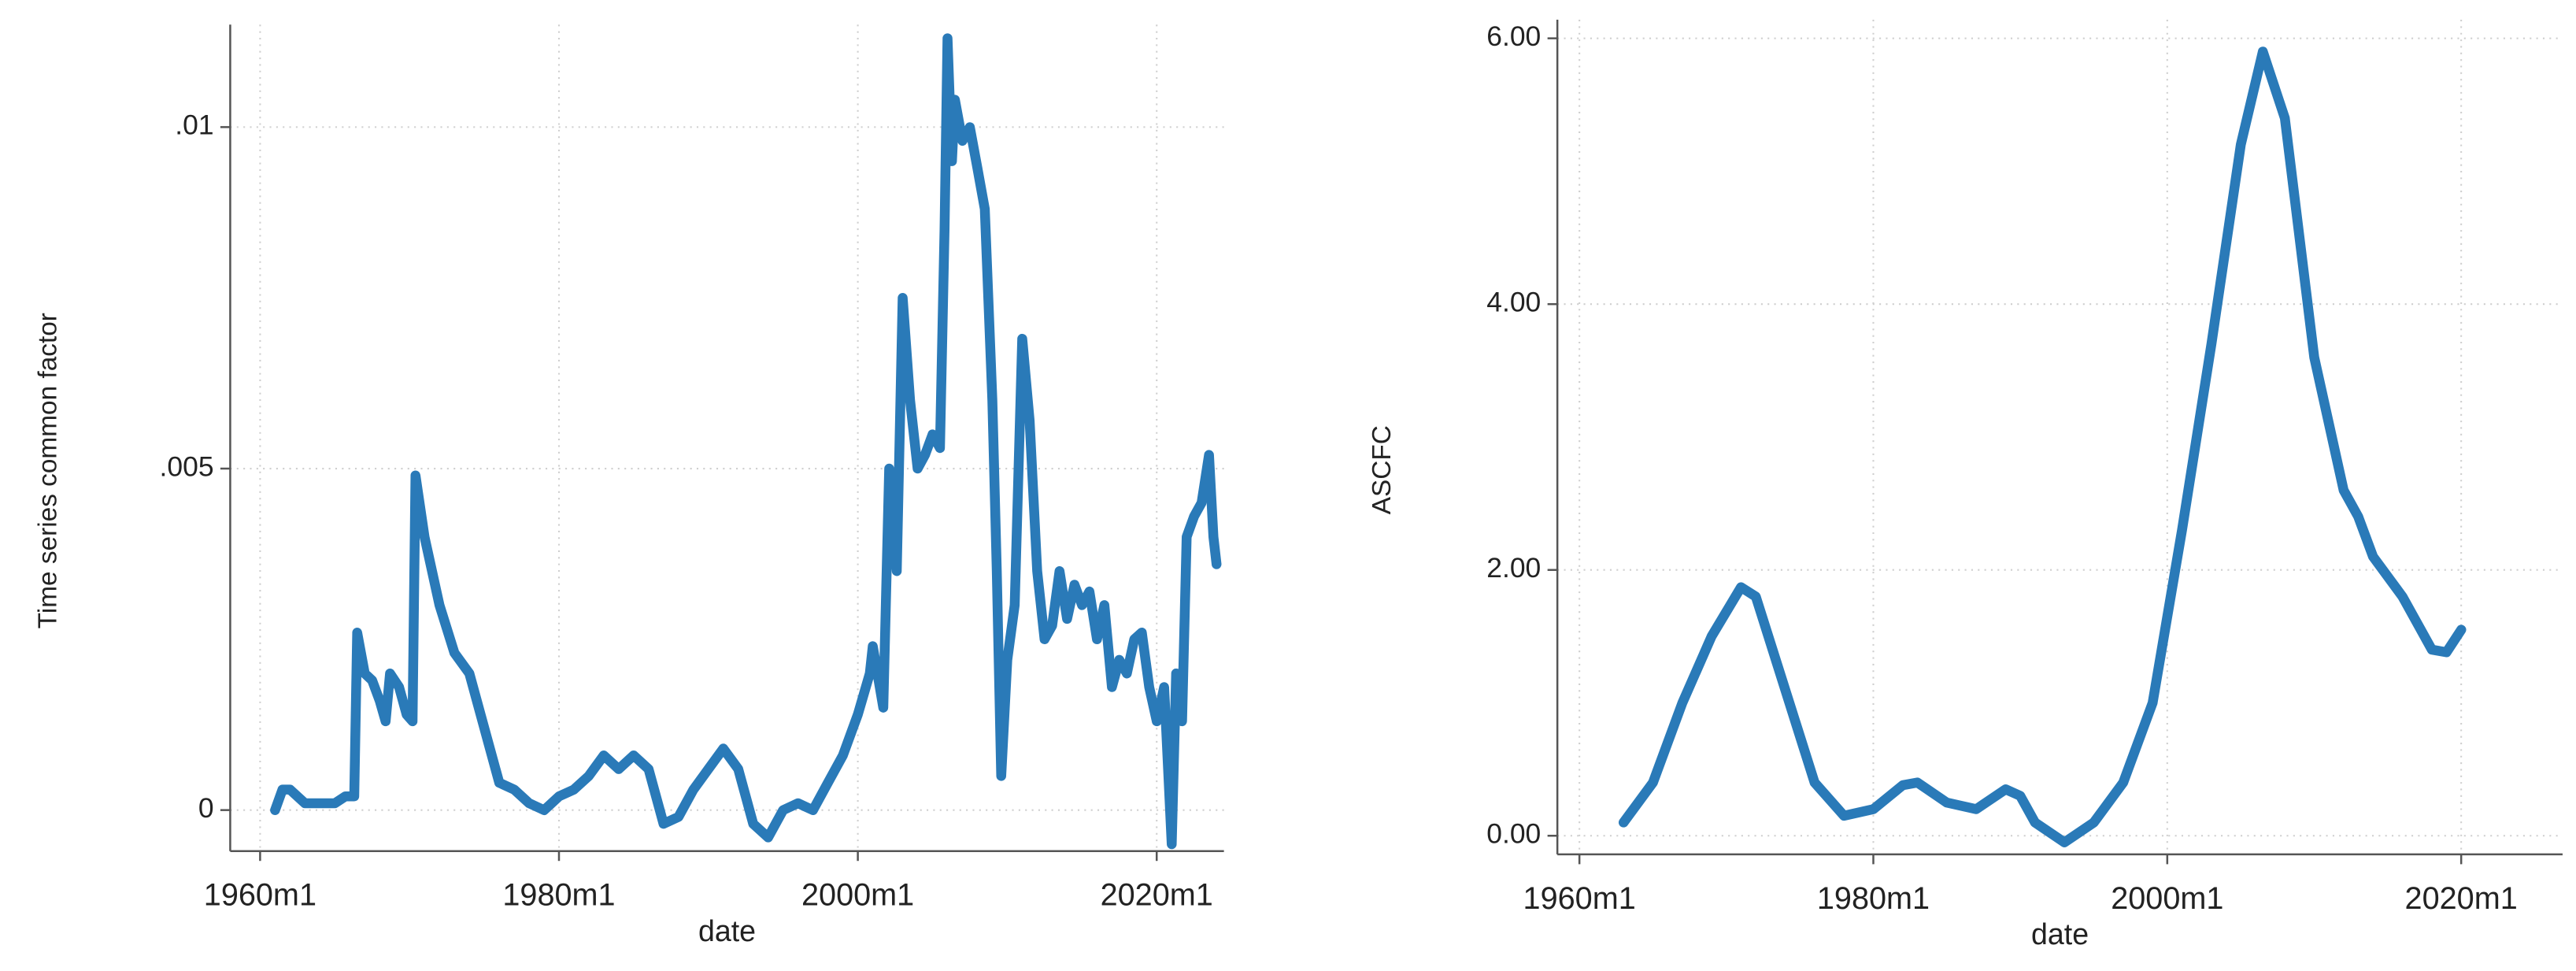 Image resolution: width=2576 pixels, height=971 pixels. I want to click on y-axis-label: ASCFC, so click(1382, 469).